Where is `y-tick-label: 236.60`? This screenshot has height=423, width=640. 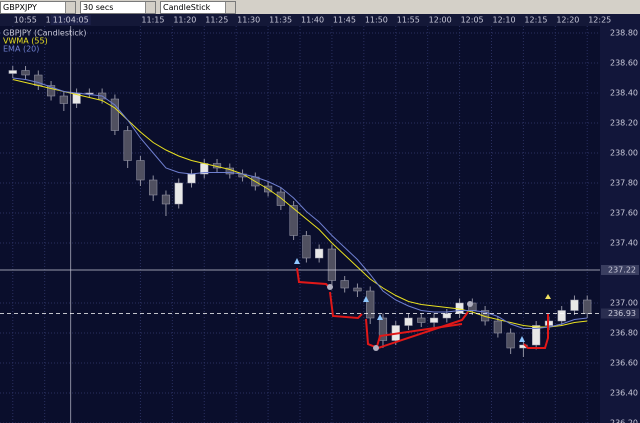 y-tick-label: 236.60 is located at coordinates (624, 363).